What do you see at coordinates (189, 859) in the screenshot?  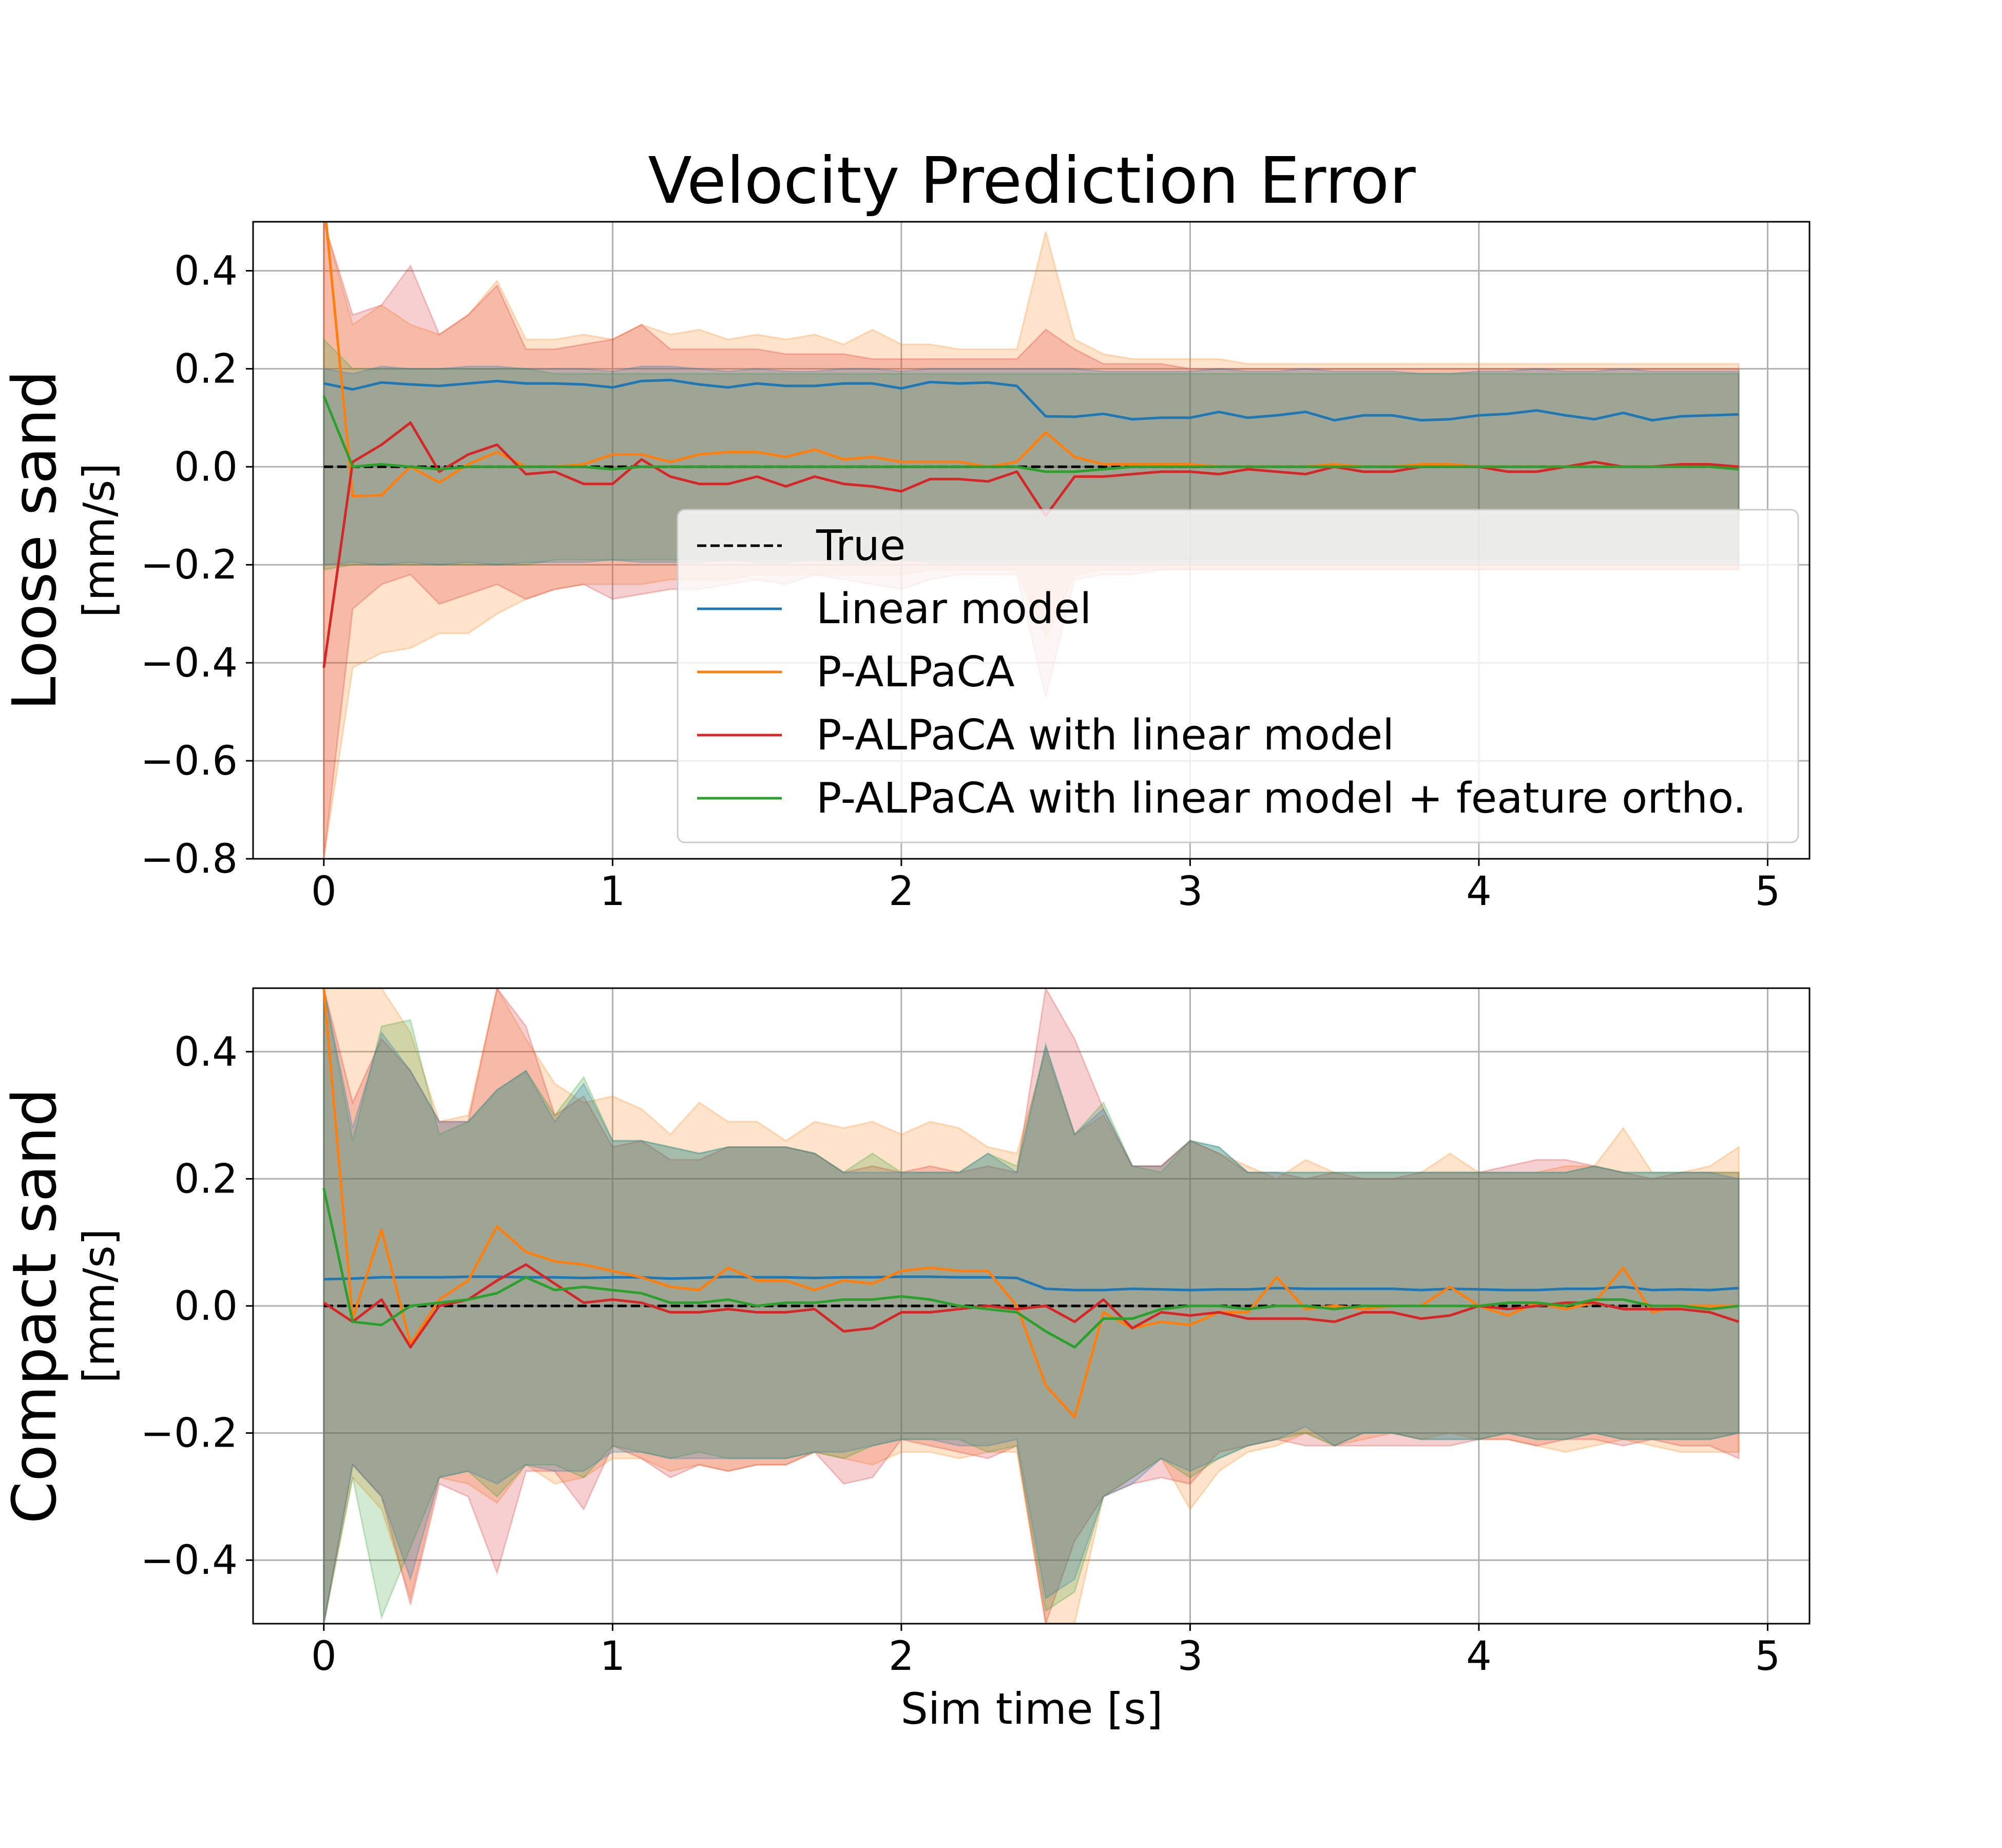 I see `y-tick-label: −0.8` at bounding box center [189, 859].